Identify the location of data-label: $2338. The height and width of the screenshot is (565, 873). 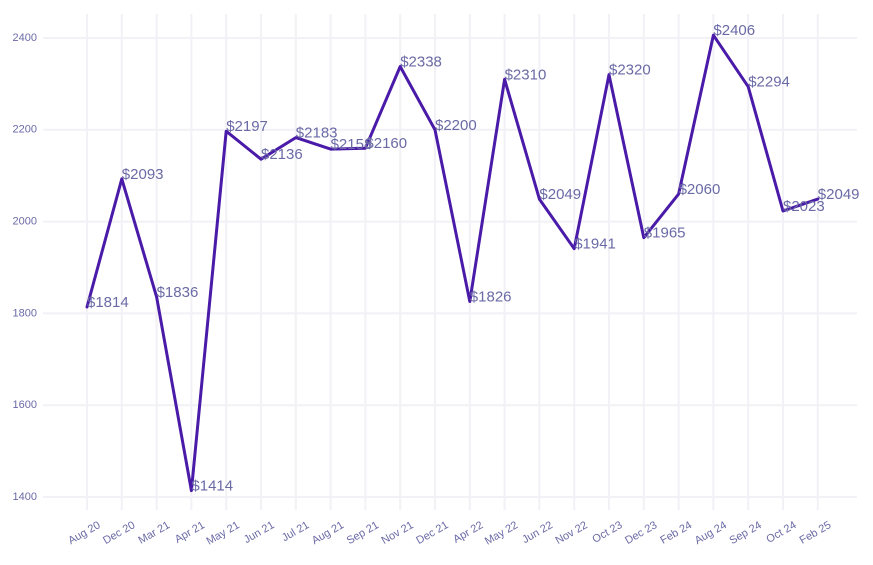
(421, 61).